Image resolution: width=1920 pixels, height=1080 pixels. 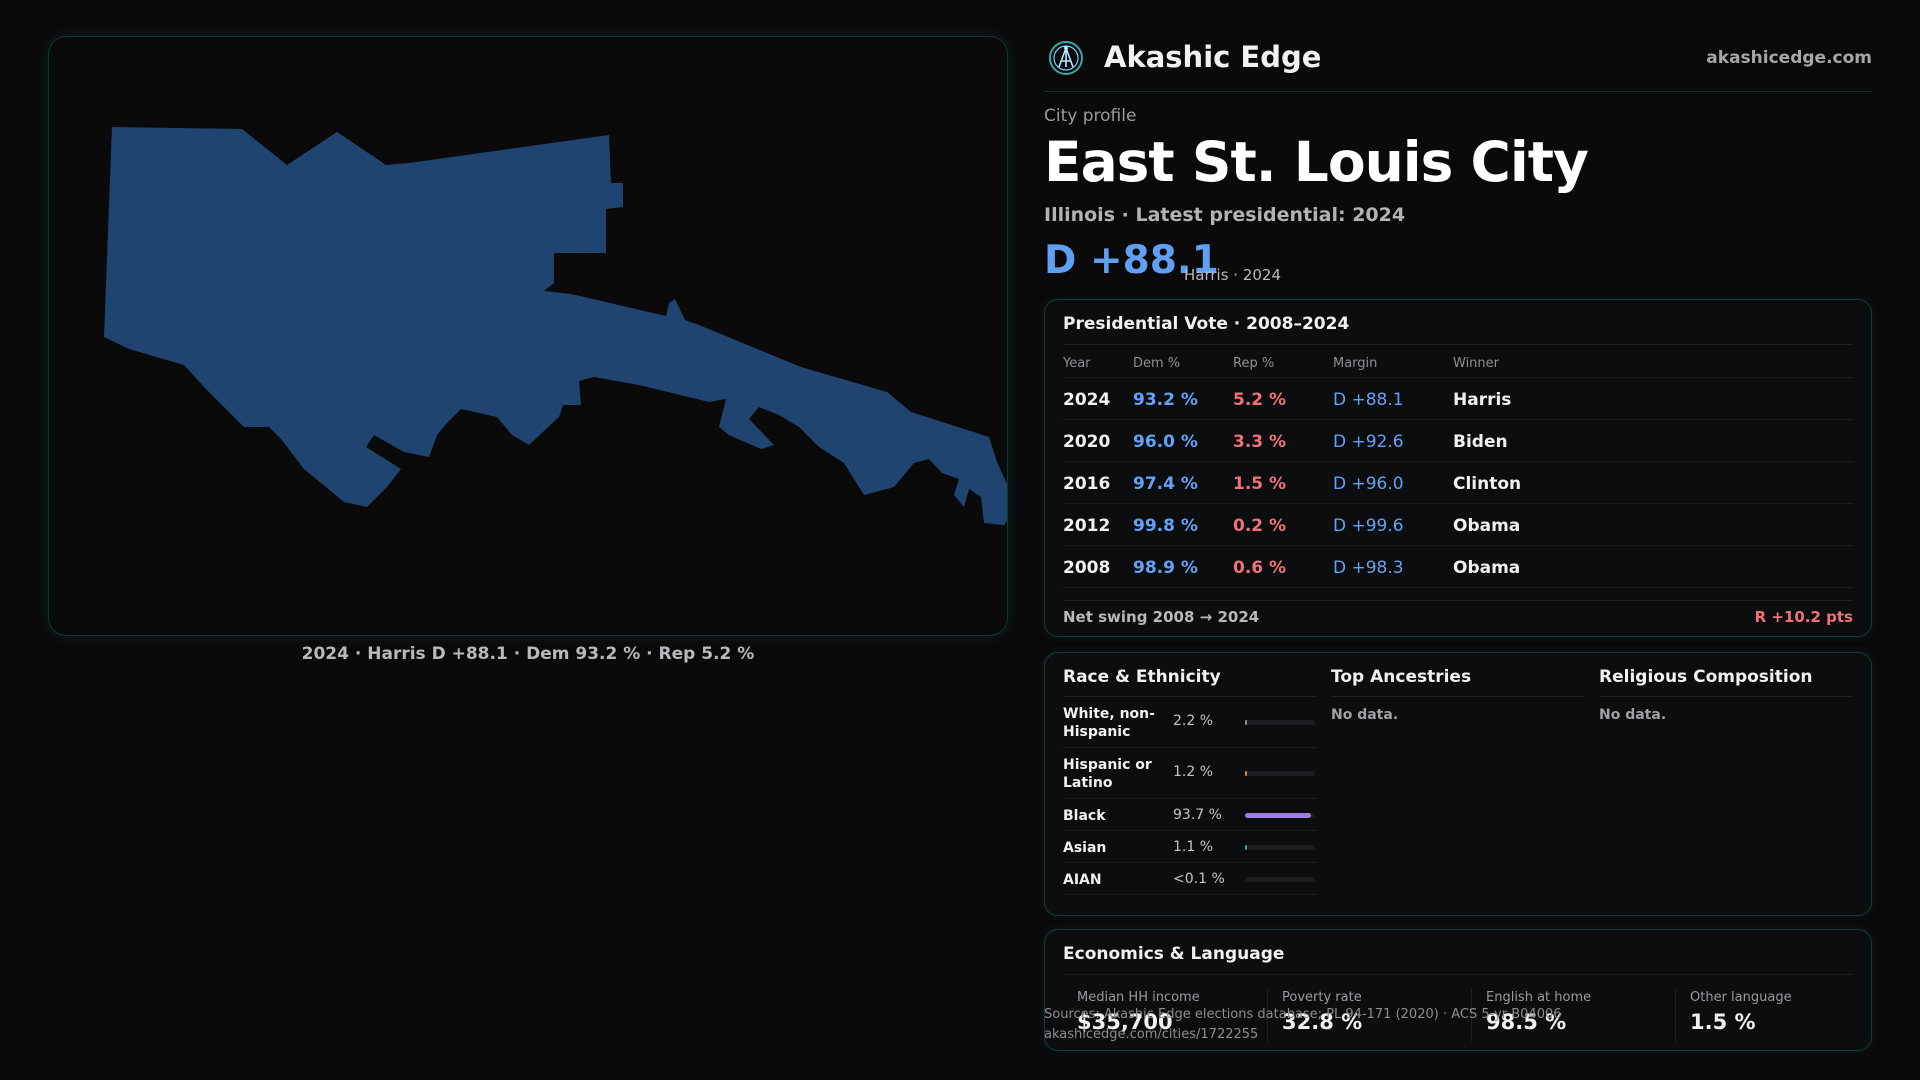 I want to click on race-row: AIAN <0.1 %, so click(x=1190, y=879).